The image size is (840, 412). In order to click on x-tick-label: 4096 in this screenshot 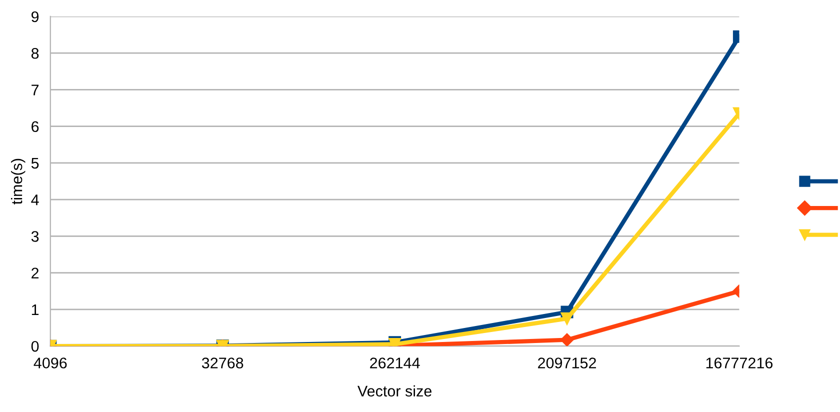, I will do `click(50, 363)`.